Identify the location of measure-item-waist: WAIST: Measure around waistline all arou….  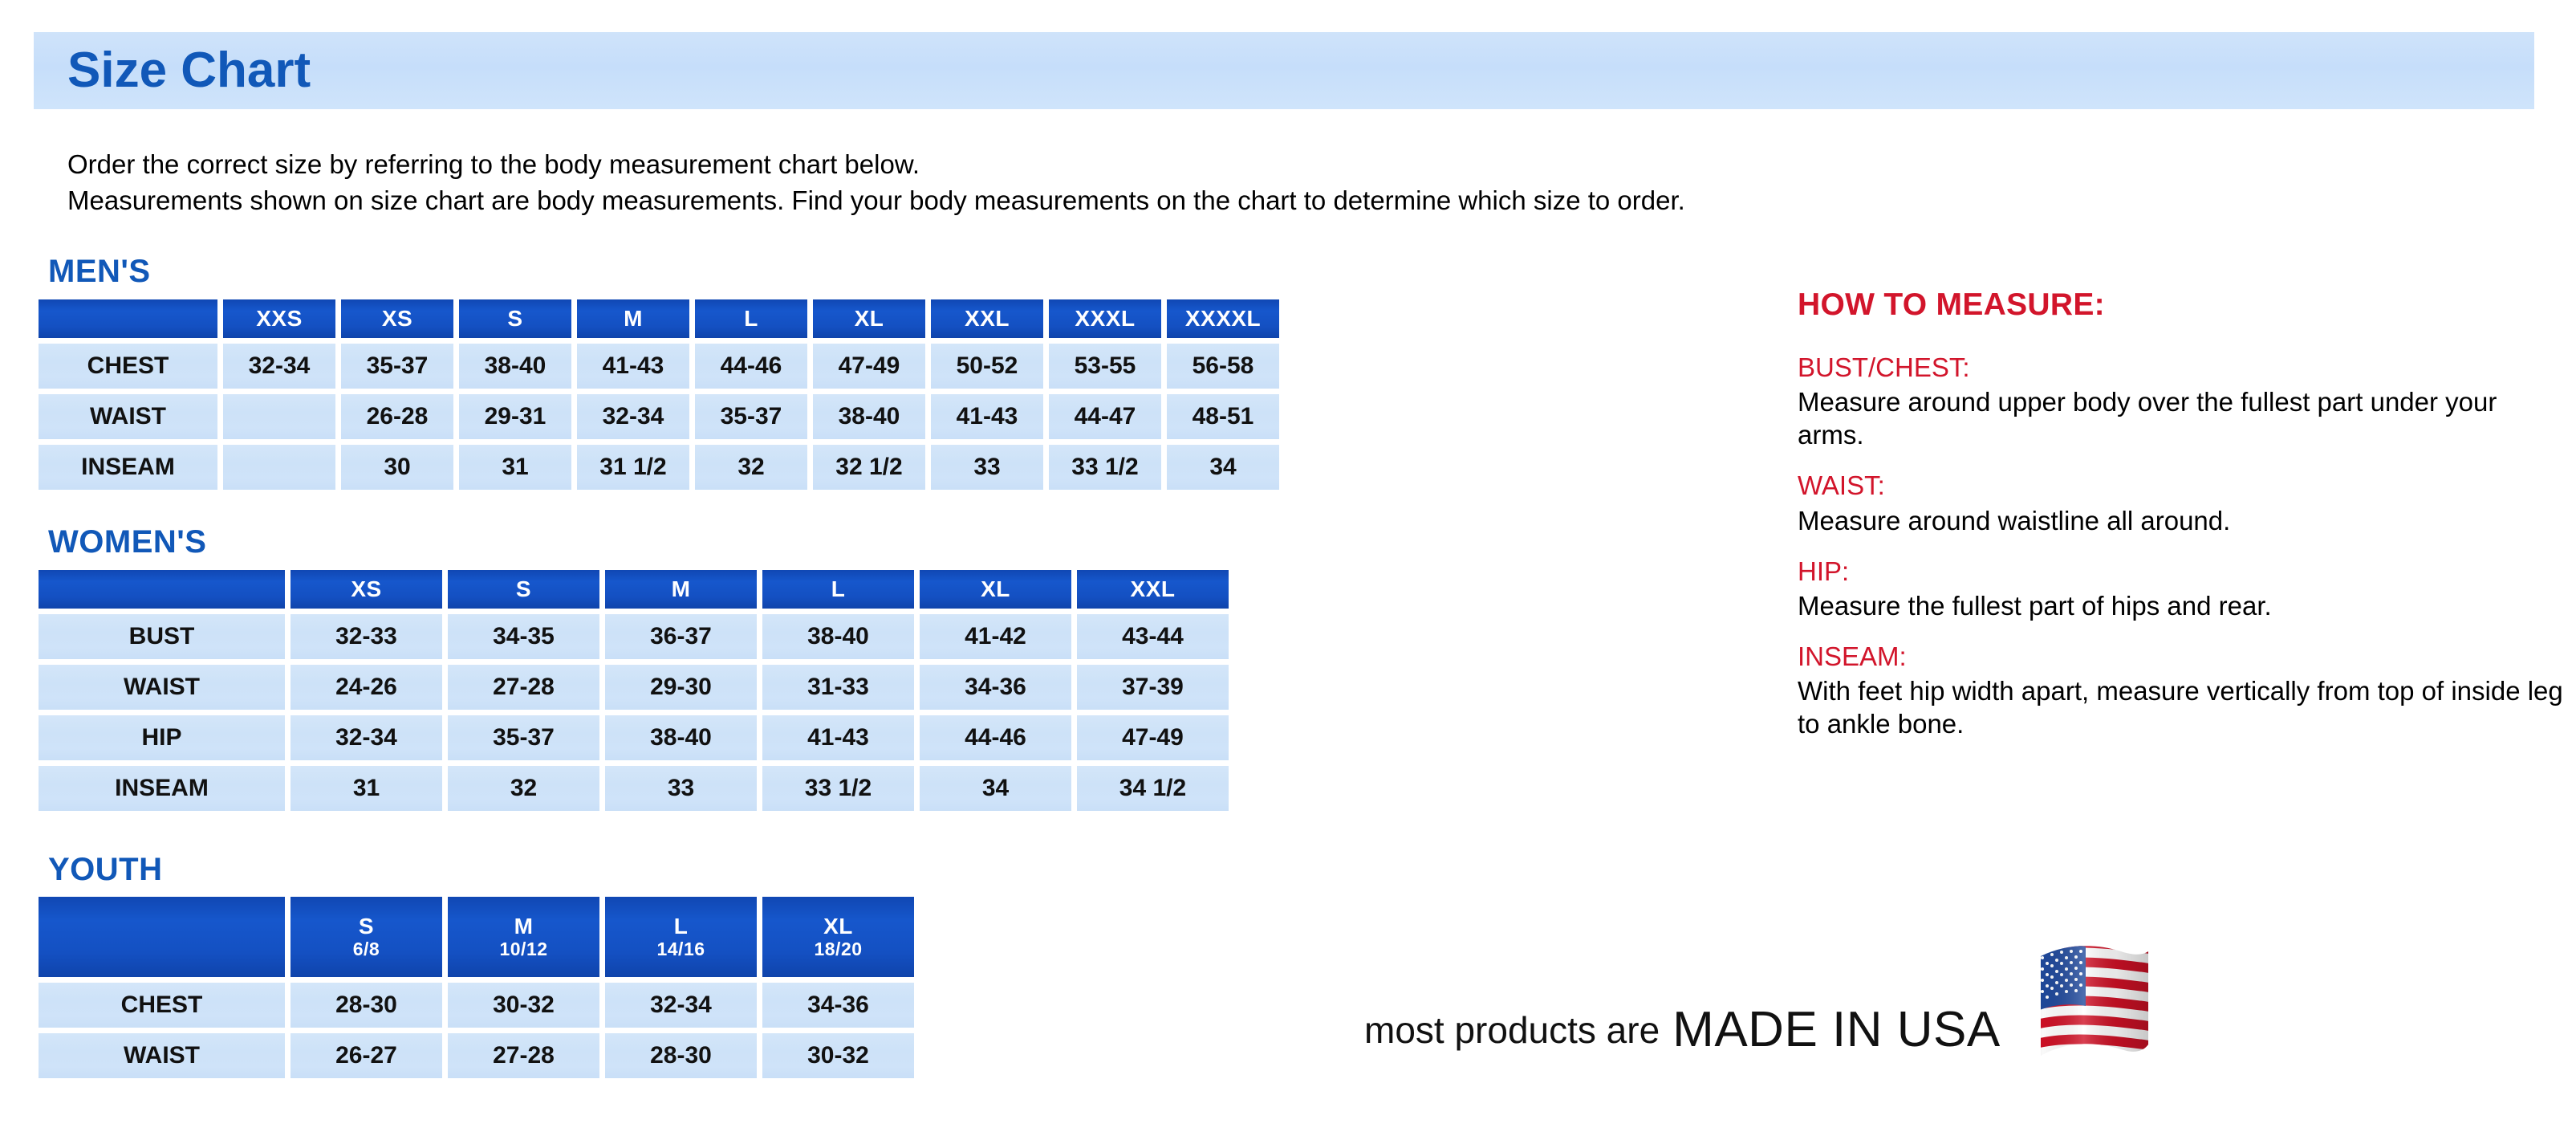
(2183, 502).